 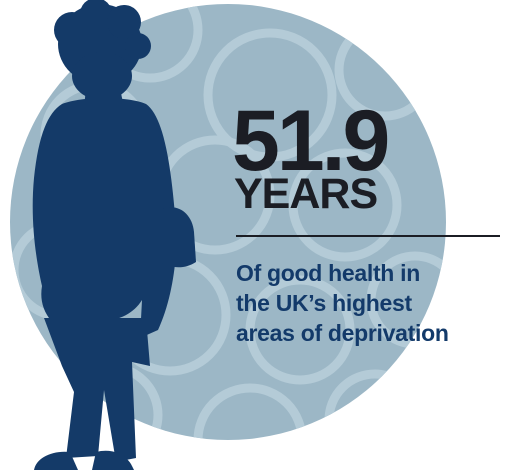 What do you see at coordinates (368, 236) in the screenshot?
I see `divider-line` at bounding box center [368, 236].